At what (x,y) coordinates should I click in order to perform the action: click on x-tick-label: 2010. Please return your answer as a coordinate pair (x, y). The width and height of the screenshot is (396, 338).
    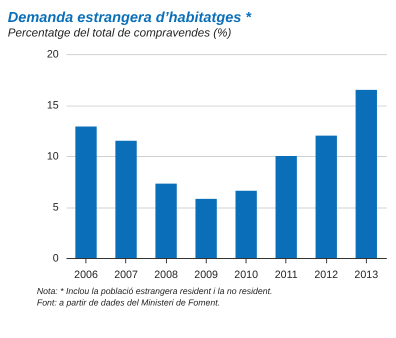
    Looking at the image, I should click on (246, 274).